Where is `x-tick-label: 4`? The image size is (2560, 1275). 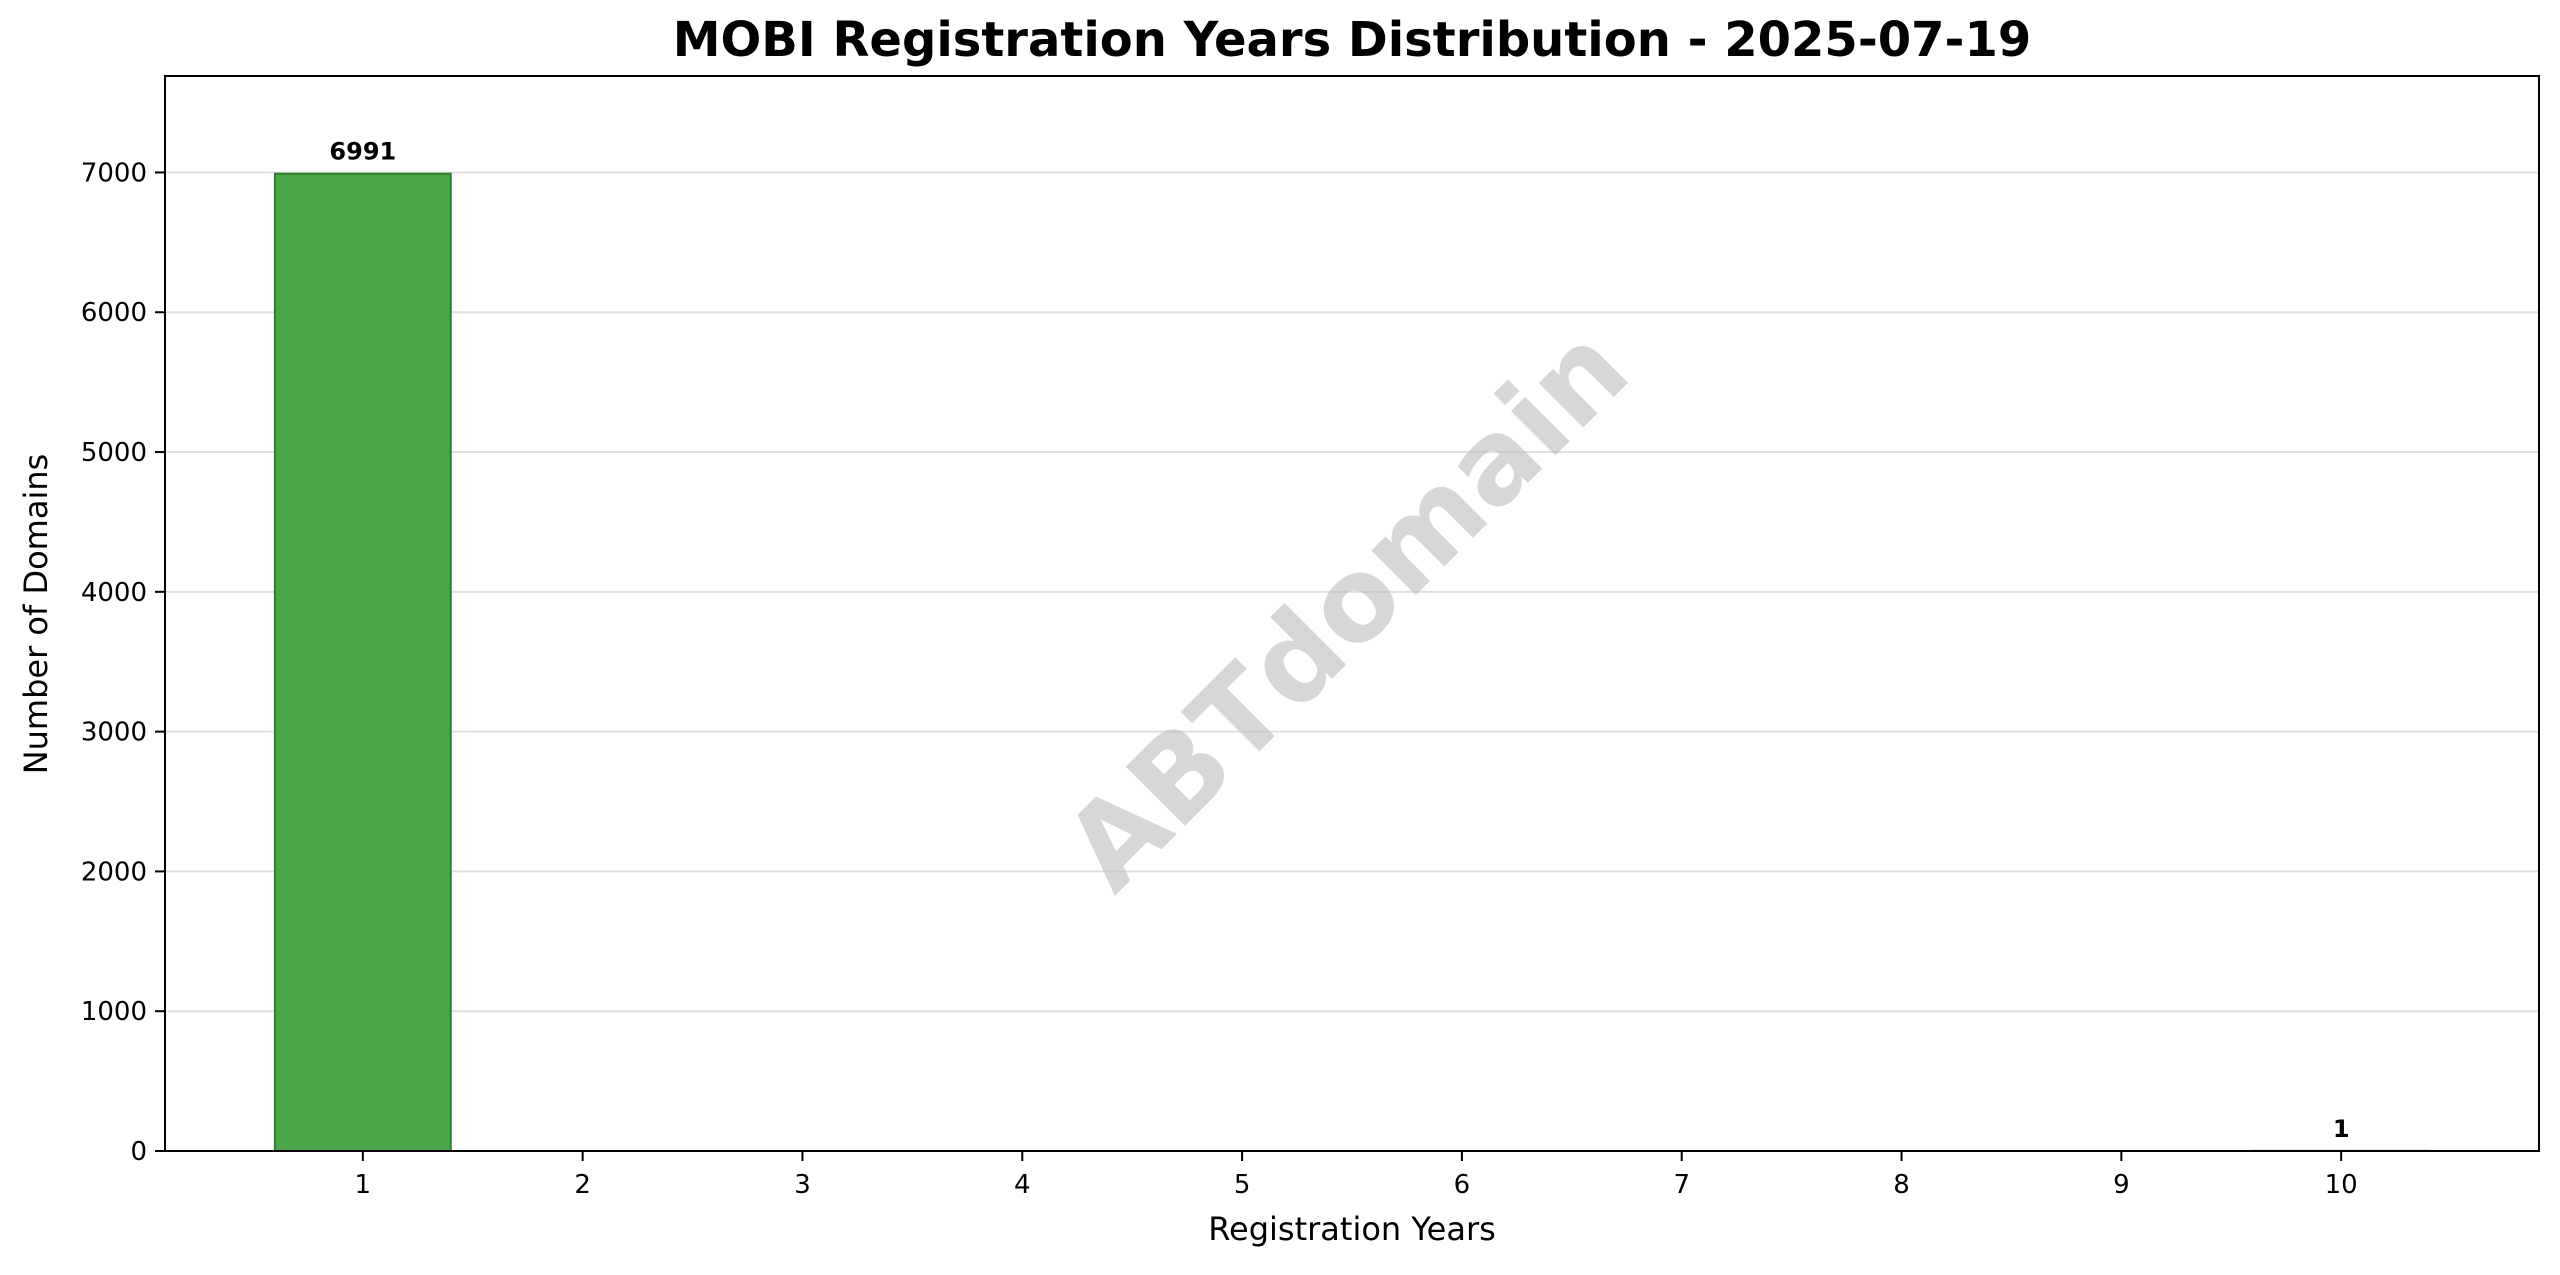 x-tick-label: 4 is located at coordinates (1022, 1185).